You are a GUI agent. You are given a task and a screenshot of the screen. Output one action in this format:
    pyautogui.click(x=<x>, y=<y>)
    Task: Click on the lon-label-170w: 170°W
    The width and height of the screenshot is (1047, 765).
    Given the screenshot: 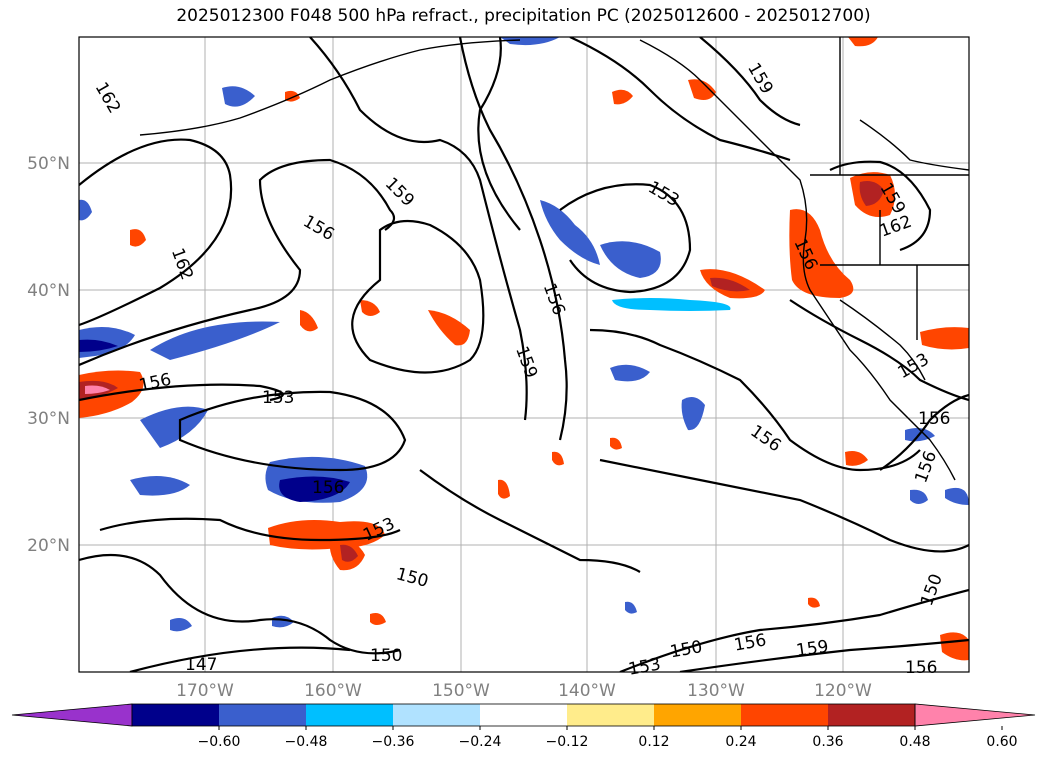 What is the action you would take?
    pyautogui.click(x=205, y=691)
    